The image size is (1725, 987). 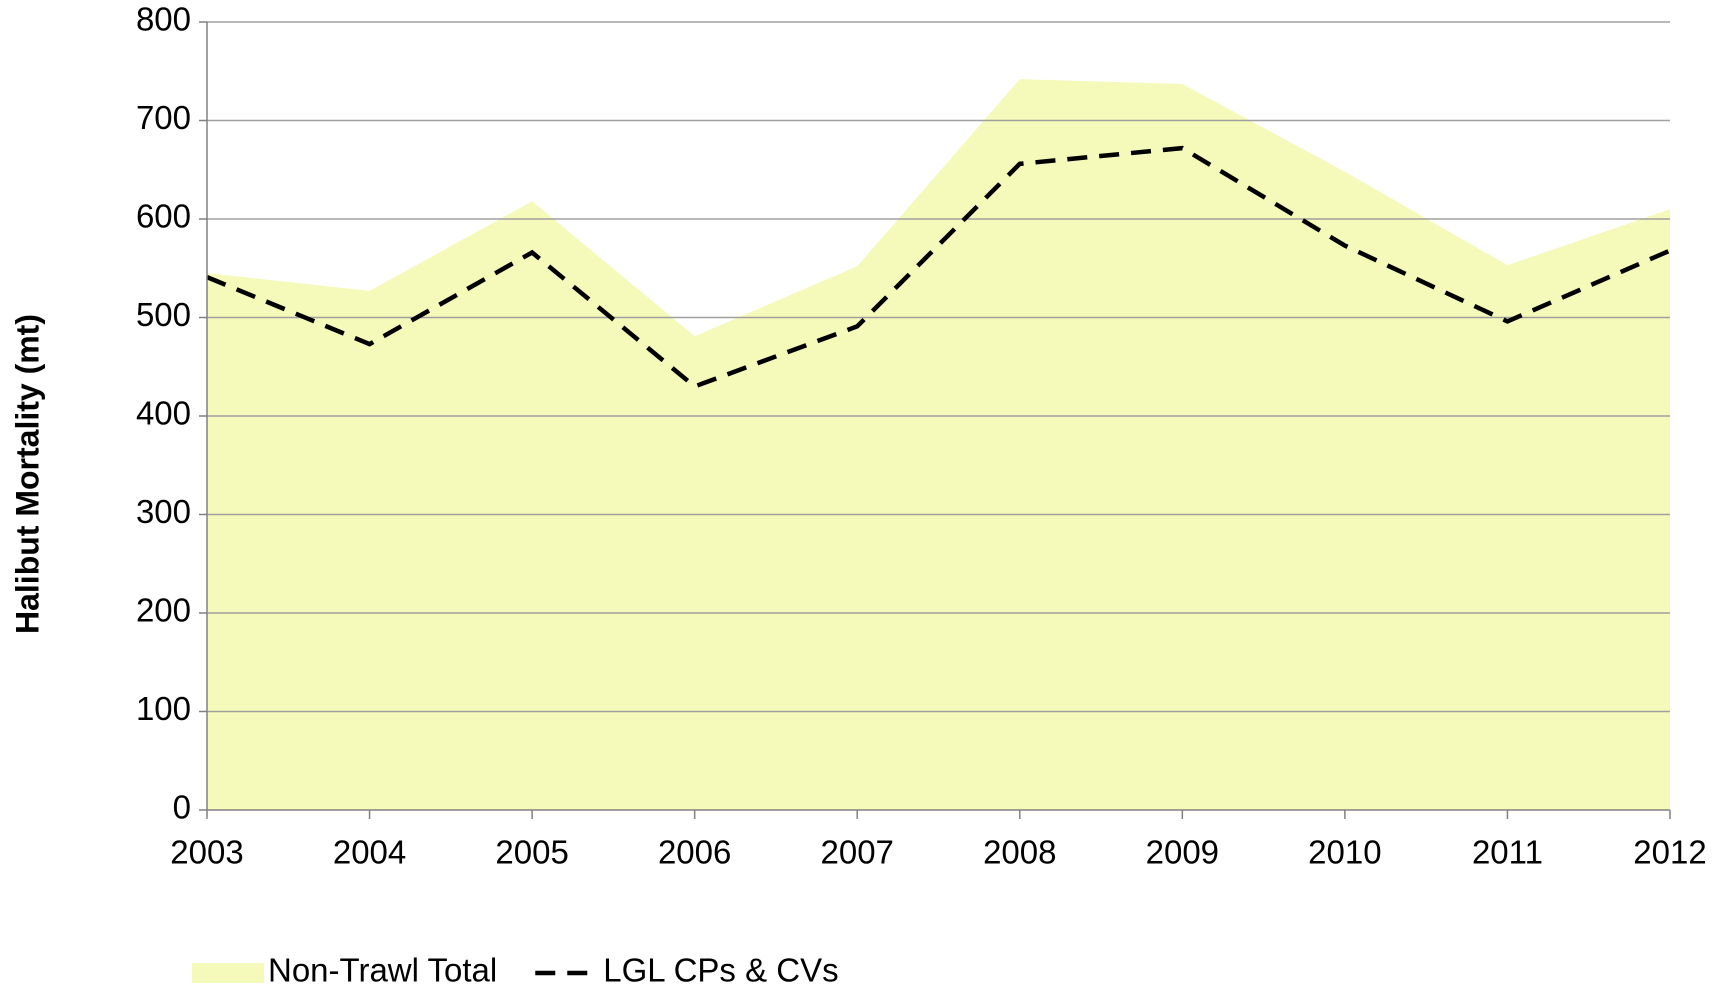 What do you see at coordinates (857, 852) in the screenshot?
I see `x-tick-label: 2007` at bounding box center [857, 852].